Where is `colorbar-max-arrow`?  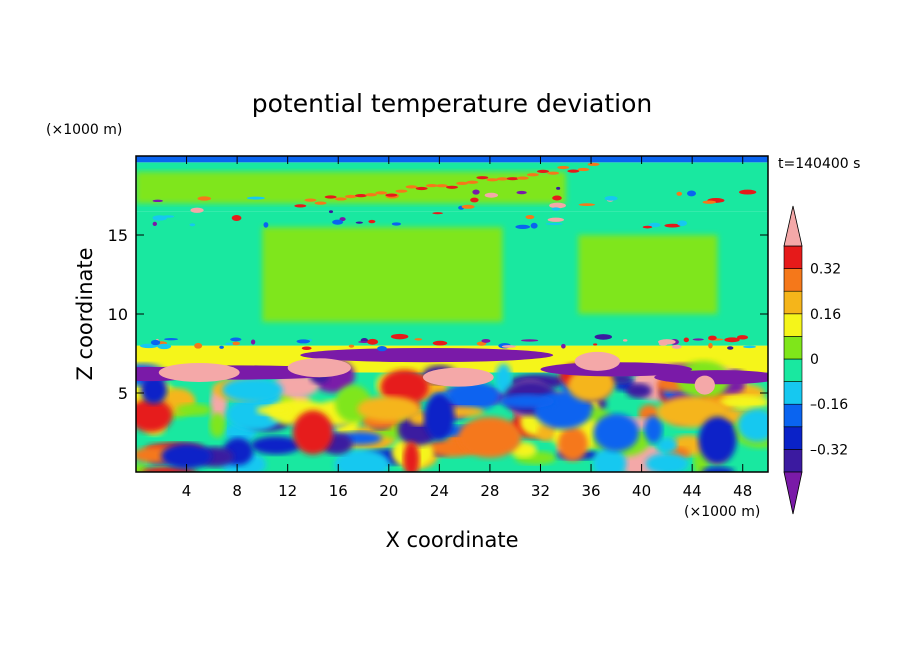 colorbar-max-arrow is located at coordinates (793, 226).